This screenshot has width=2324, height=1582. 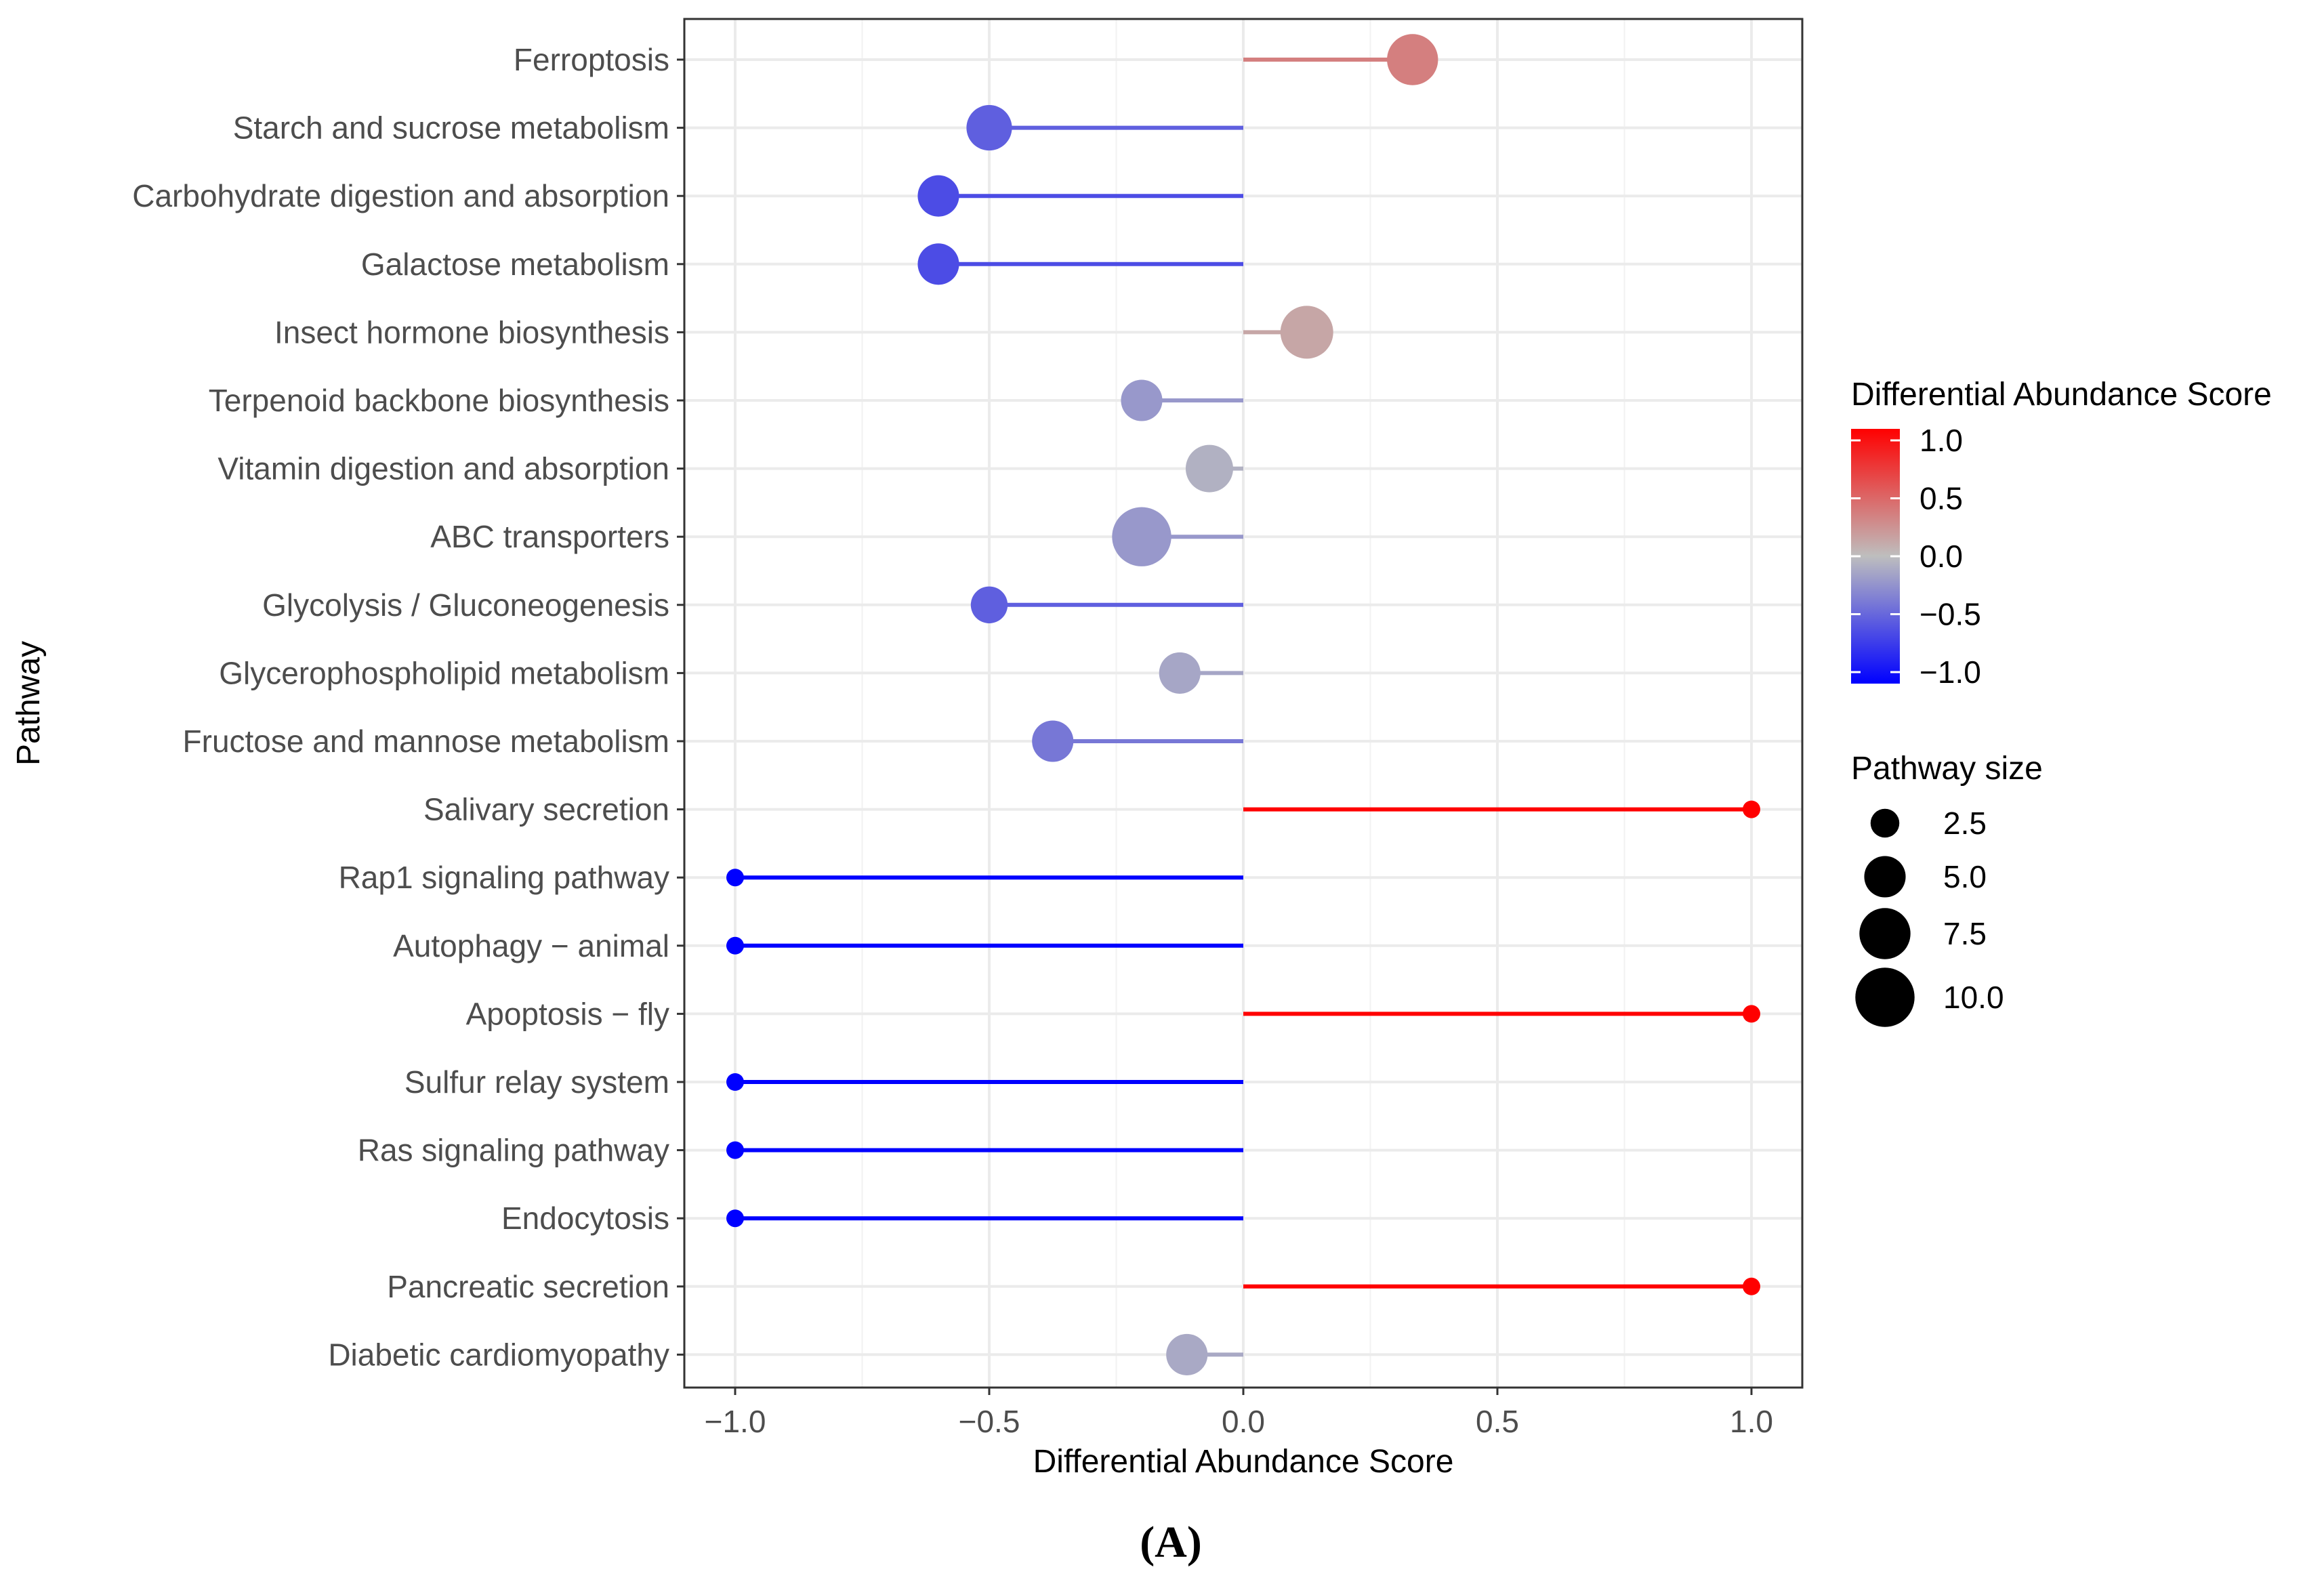 I want to click on x-tick-label: 0.5, so click(x=1497, y=1422).